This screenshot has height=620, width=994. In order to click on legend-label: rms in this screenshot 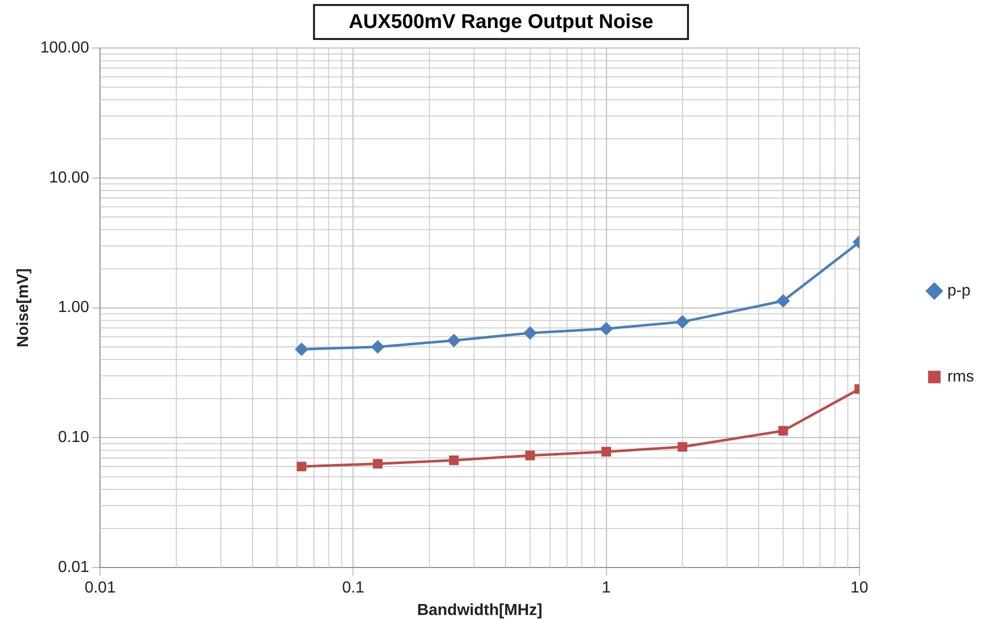, I will do `click(960, 377)`.